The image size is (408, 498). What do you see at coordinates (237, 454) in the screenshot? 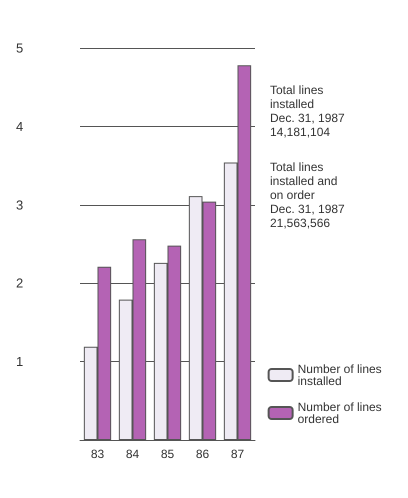
I see `x-tick-label: 87` at bounding box center [237, 454].